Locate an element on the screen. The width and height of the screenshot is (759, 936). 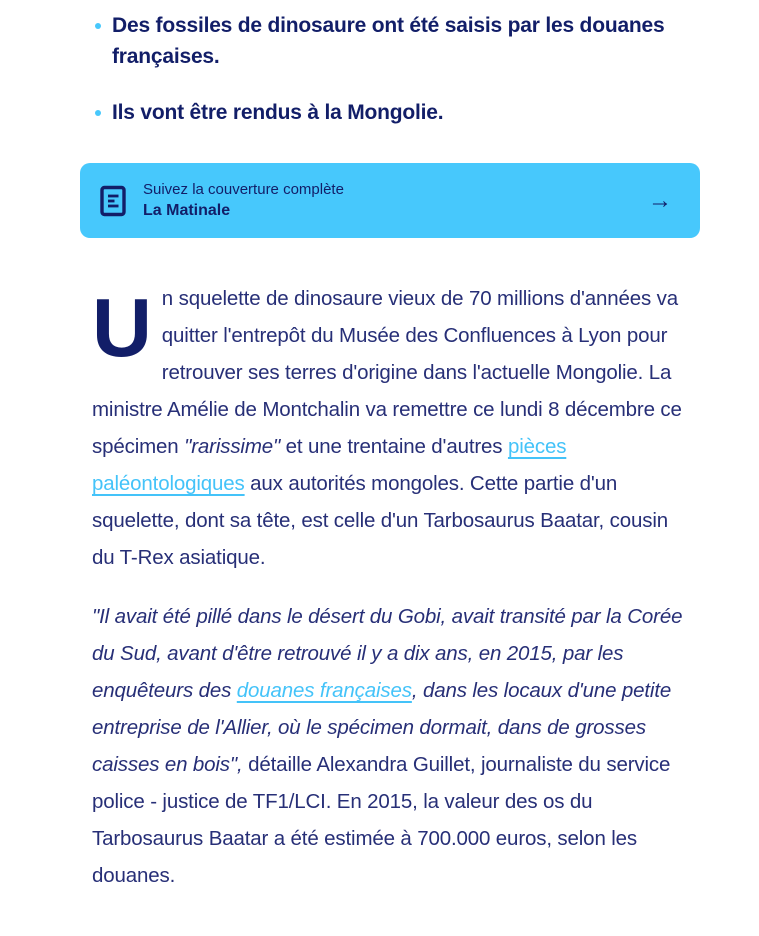
highlight-text: Ils vont être rendus à la Mongolie. is located at coordinates (278, 112).